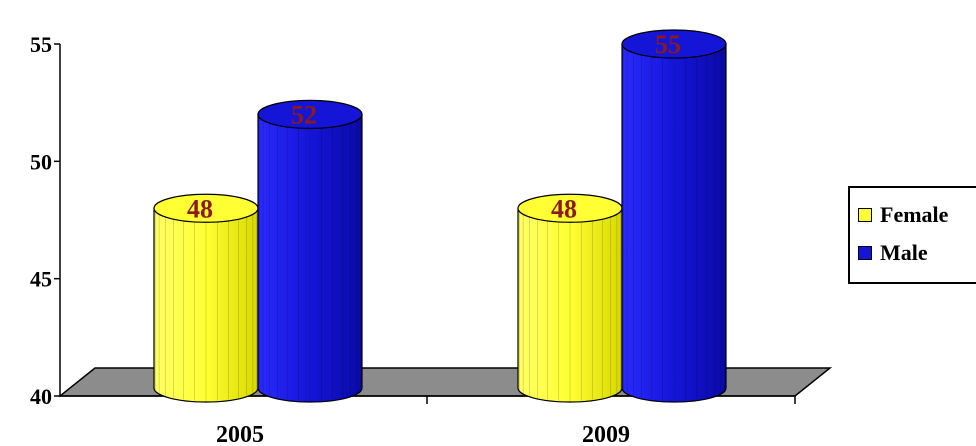 Image resolution: width=976 pixels, height=446 pixels. I want to click on bar-female-2009, so click(570, 298).